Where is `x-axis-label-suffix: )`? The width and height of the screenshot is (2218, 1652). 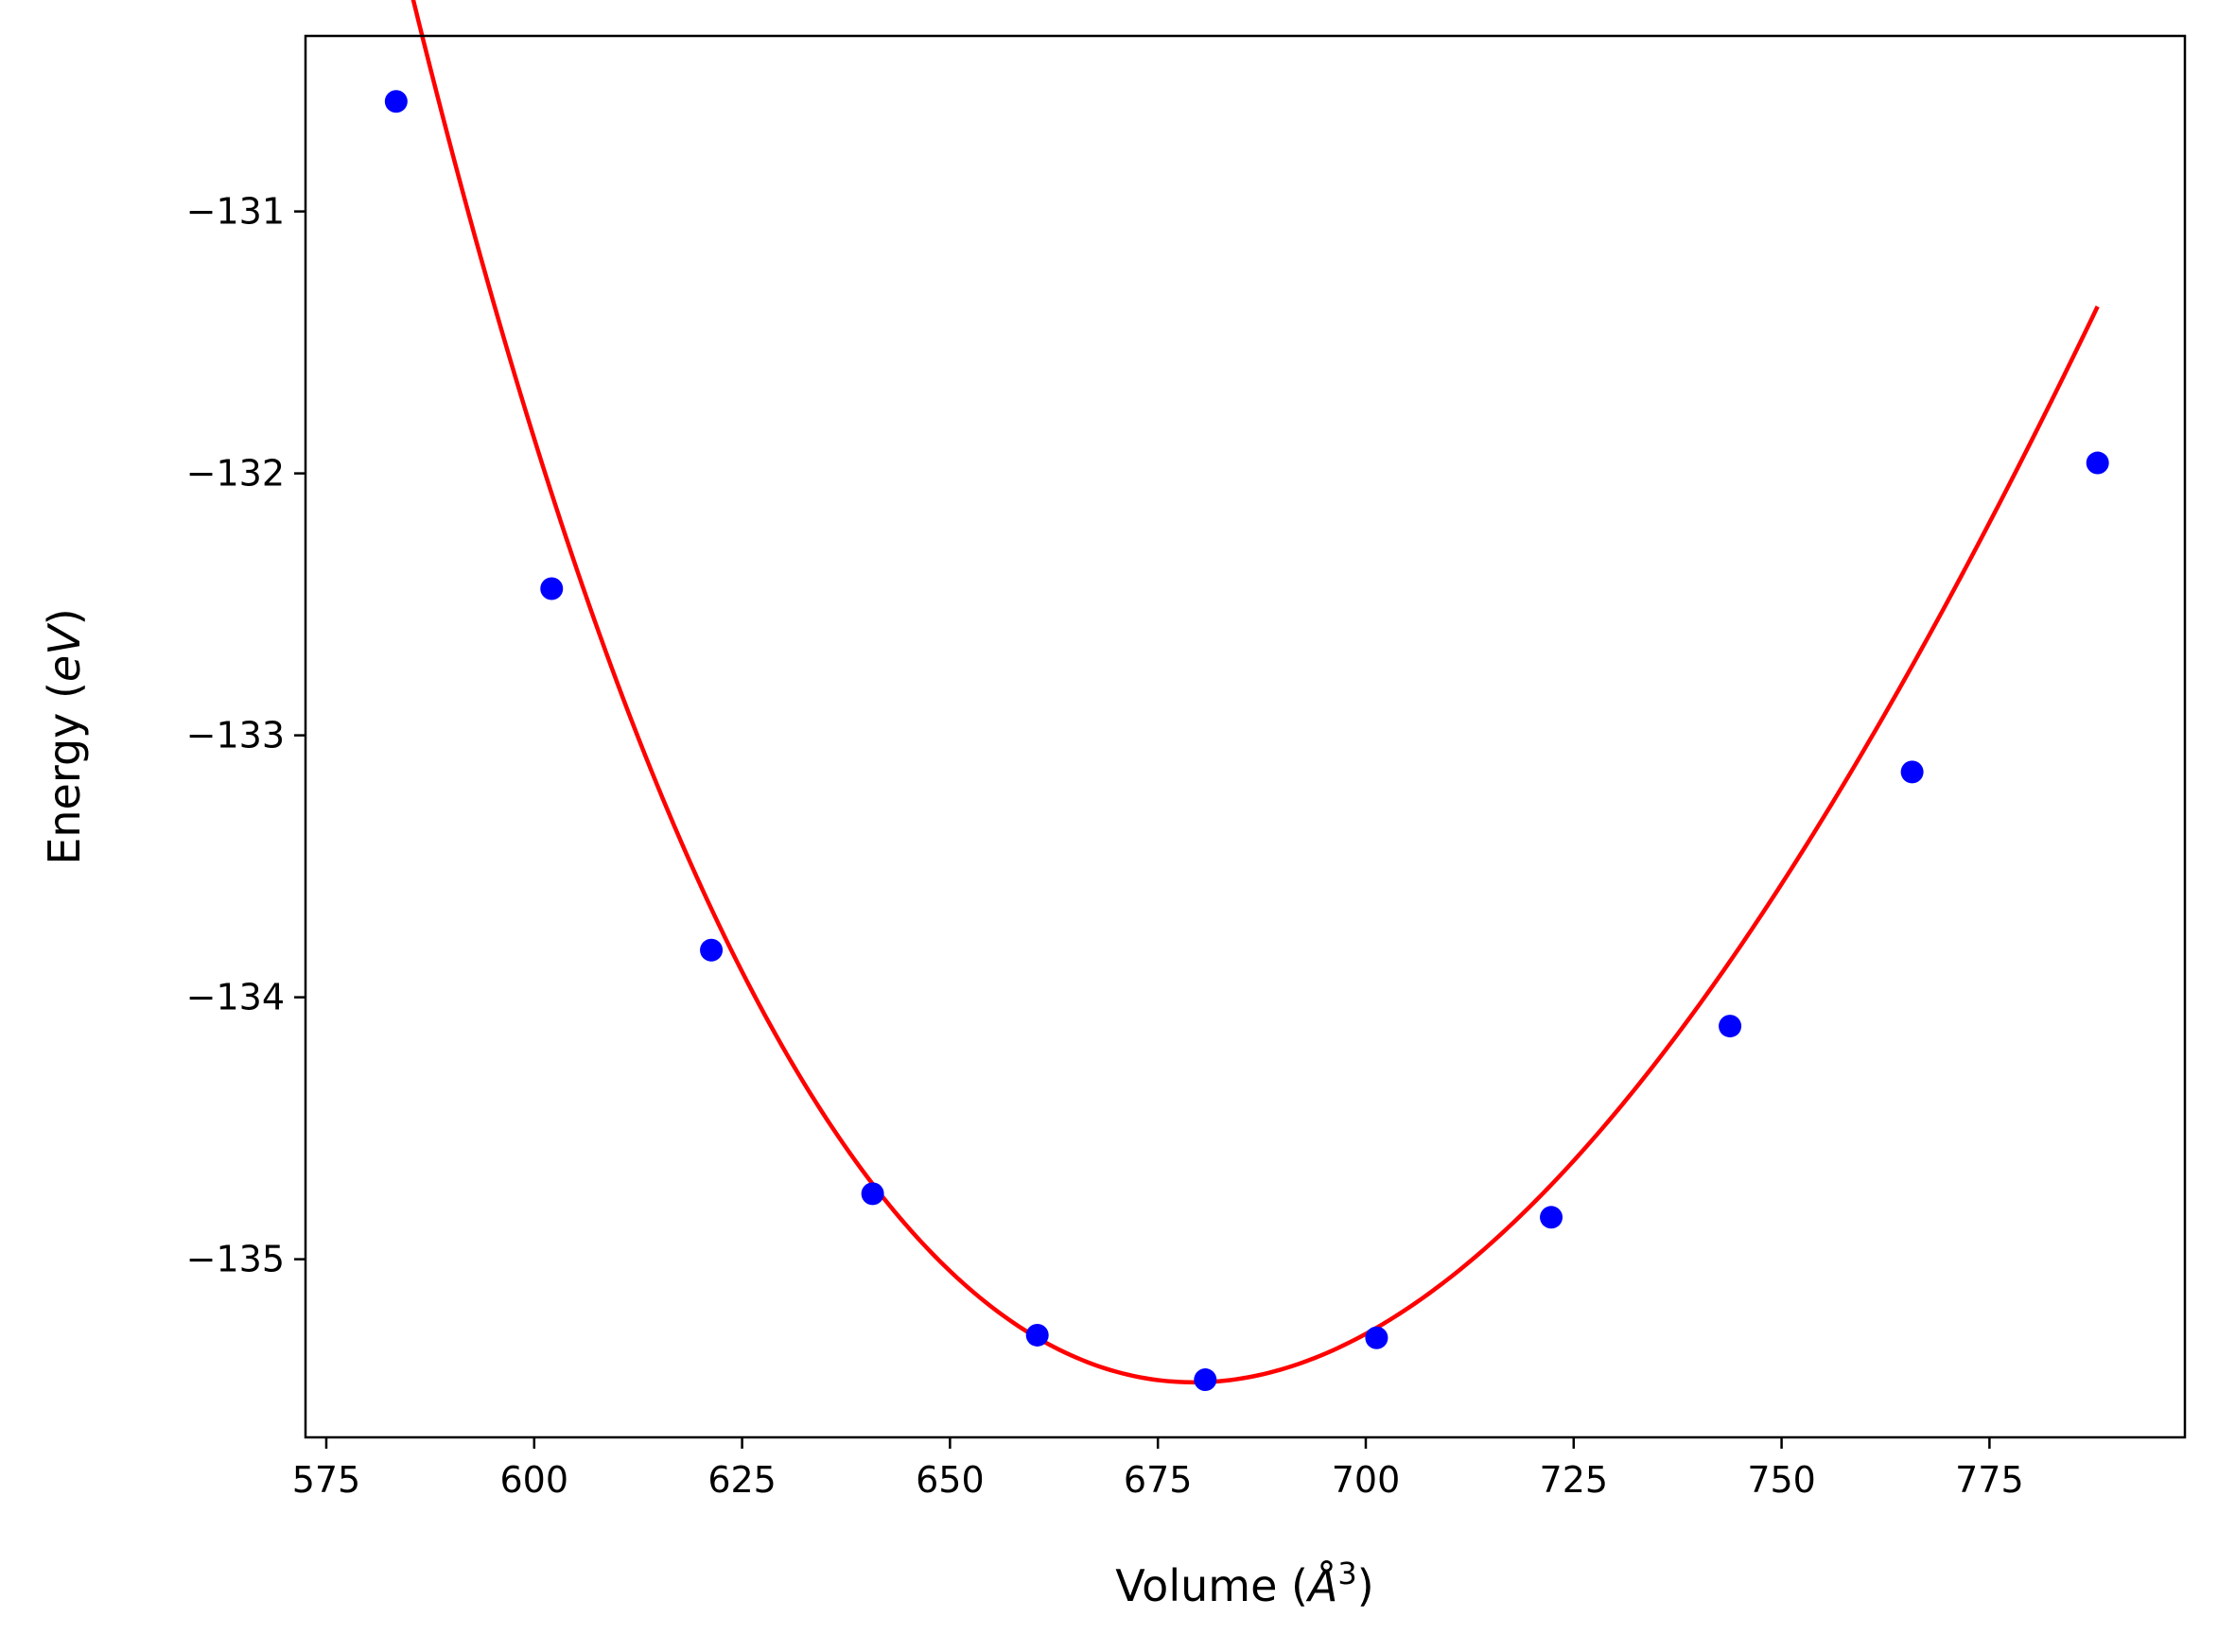 x-axis-label-suffix: ) is located at coordinates (1365, 1586).